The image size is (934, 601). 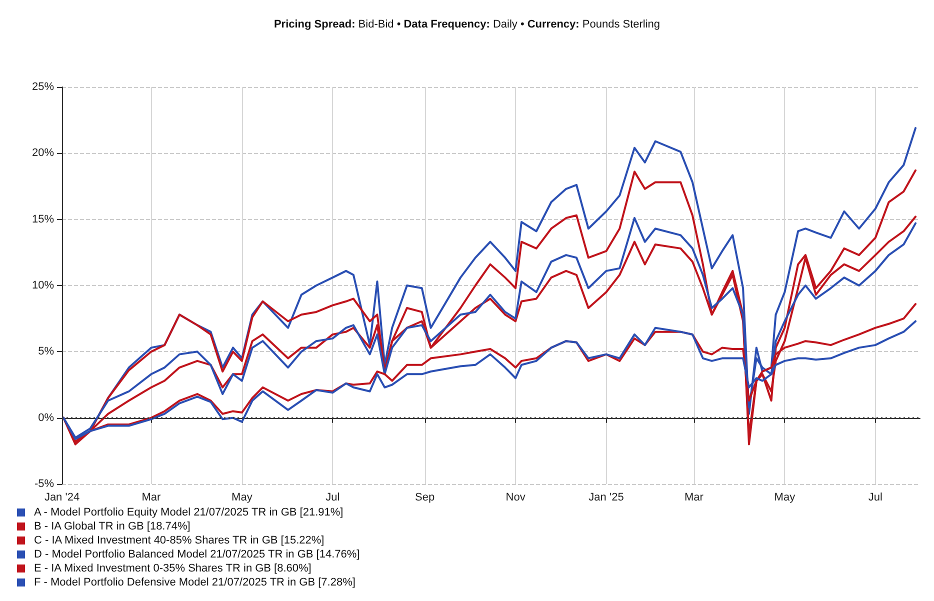 What do you see at coordinates (606, 498) in the screenshot?
I see `x-tick-label: Jan '25` at bounding box center [606, 498].